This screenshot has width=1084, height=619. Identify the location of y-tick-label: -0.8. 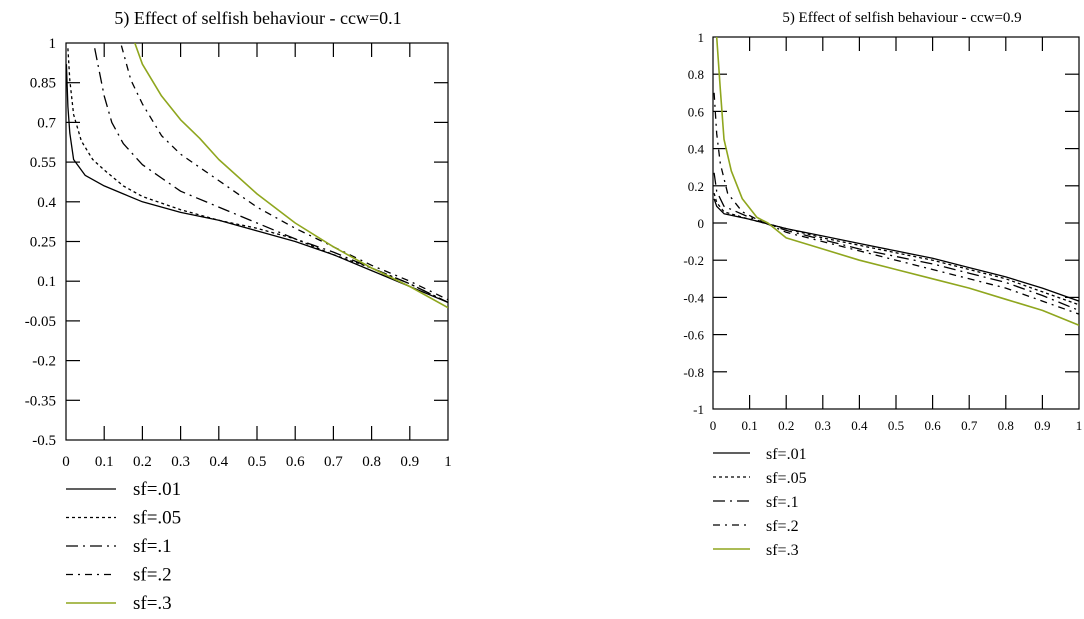
(693, 372).